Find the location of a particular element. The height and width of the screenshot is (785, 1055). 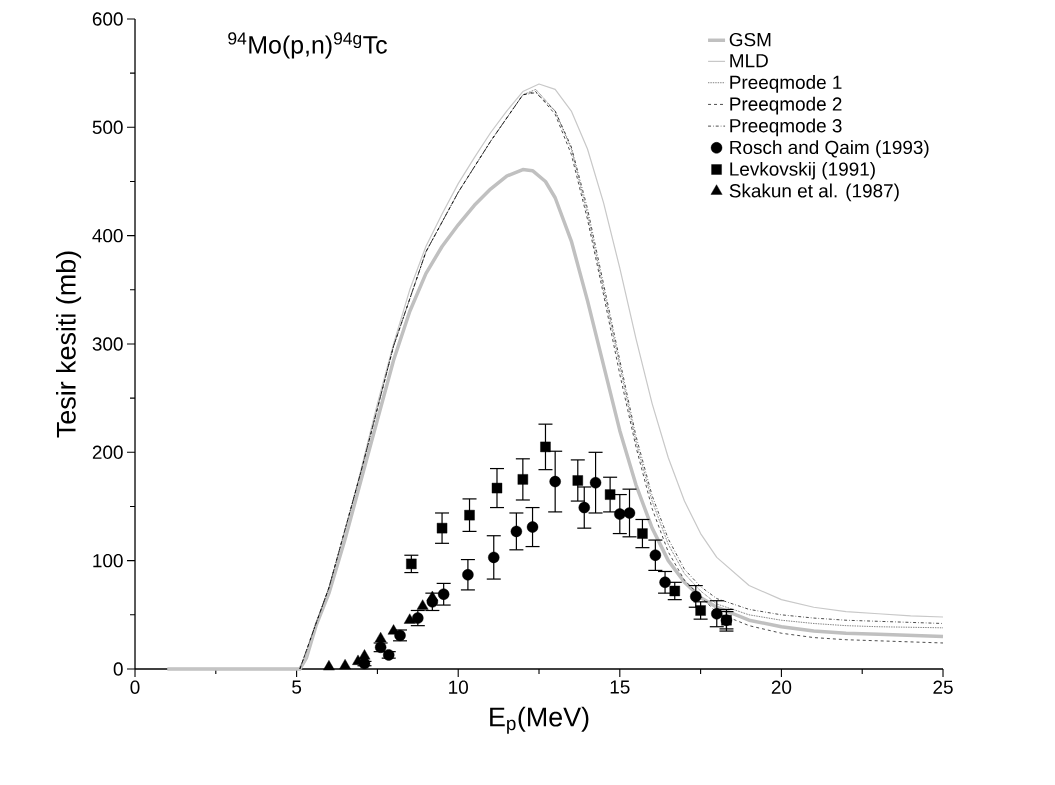

legend-label: Skakun et al. (1987) is located at coordinates (814, 192).